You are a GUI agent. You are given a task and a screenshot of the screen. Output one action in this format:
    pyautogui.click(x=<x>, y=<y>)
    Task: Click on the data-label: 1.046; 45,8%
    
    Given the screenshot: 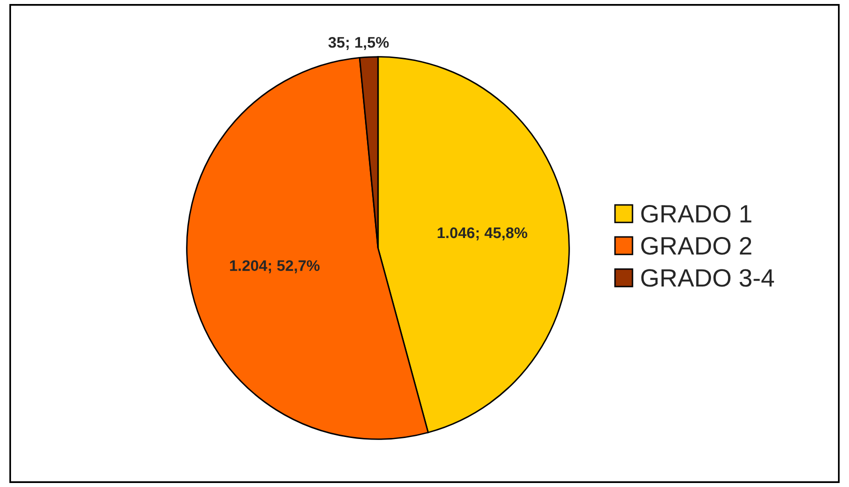 What is the action you would take?
    pyautogui.click(x=483, y=233)
    